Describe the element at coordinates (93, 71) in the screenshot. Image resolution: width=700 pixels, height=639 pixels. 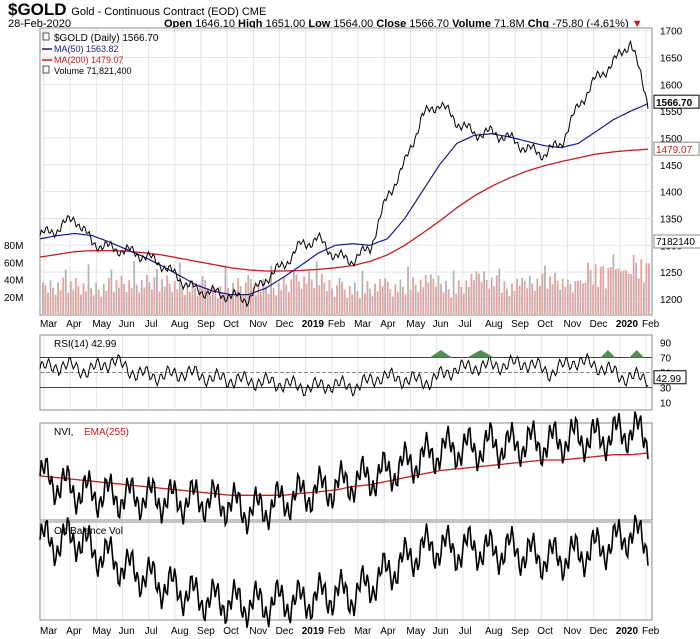
I see `price-legend-item: Volume 71,821,400` at that location.